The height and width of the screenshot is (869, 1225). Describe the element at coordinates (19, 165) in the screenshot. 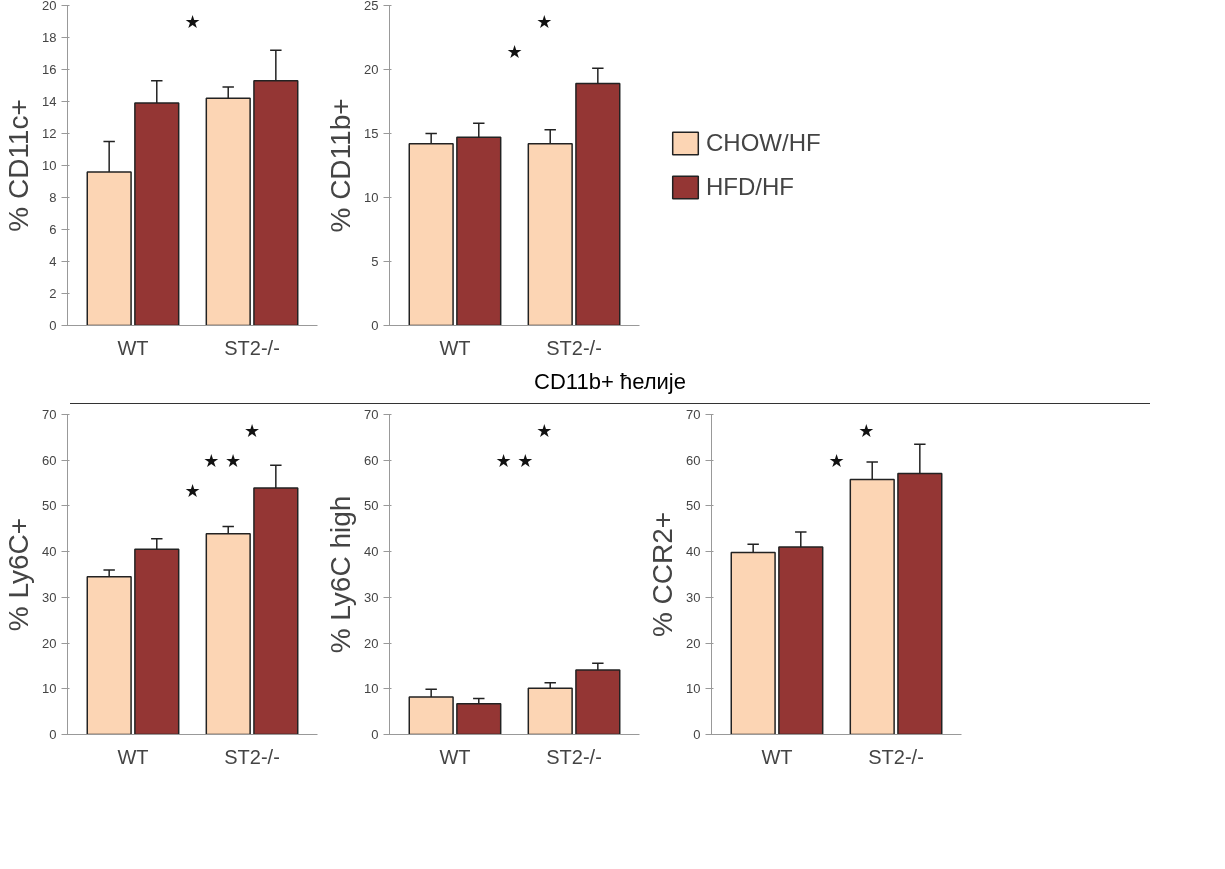

I see `y-axis-title: % CD11c+` at that location.